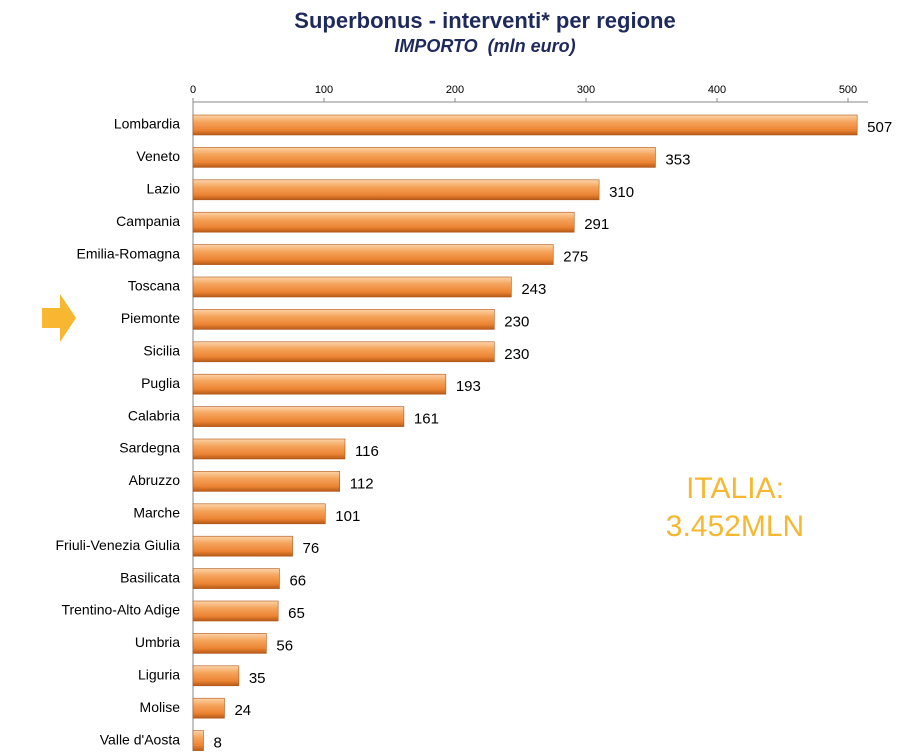 This screenshot has height=756, width=900. I want to click on x-tick-label: 400, so click(717, 90).